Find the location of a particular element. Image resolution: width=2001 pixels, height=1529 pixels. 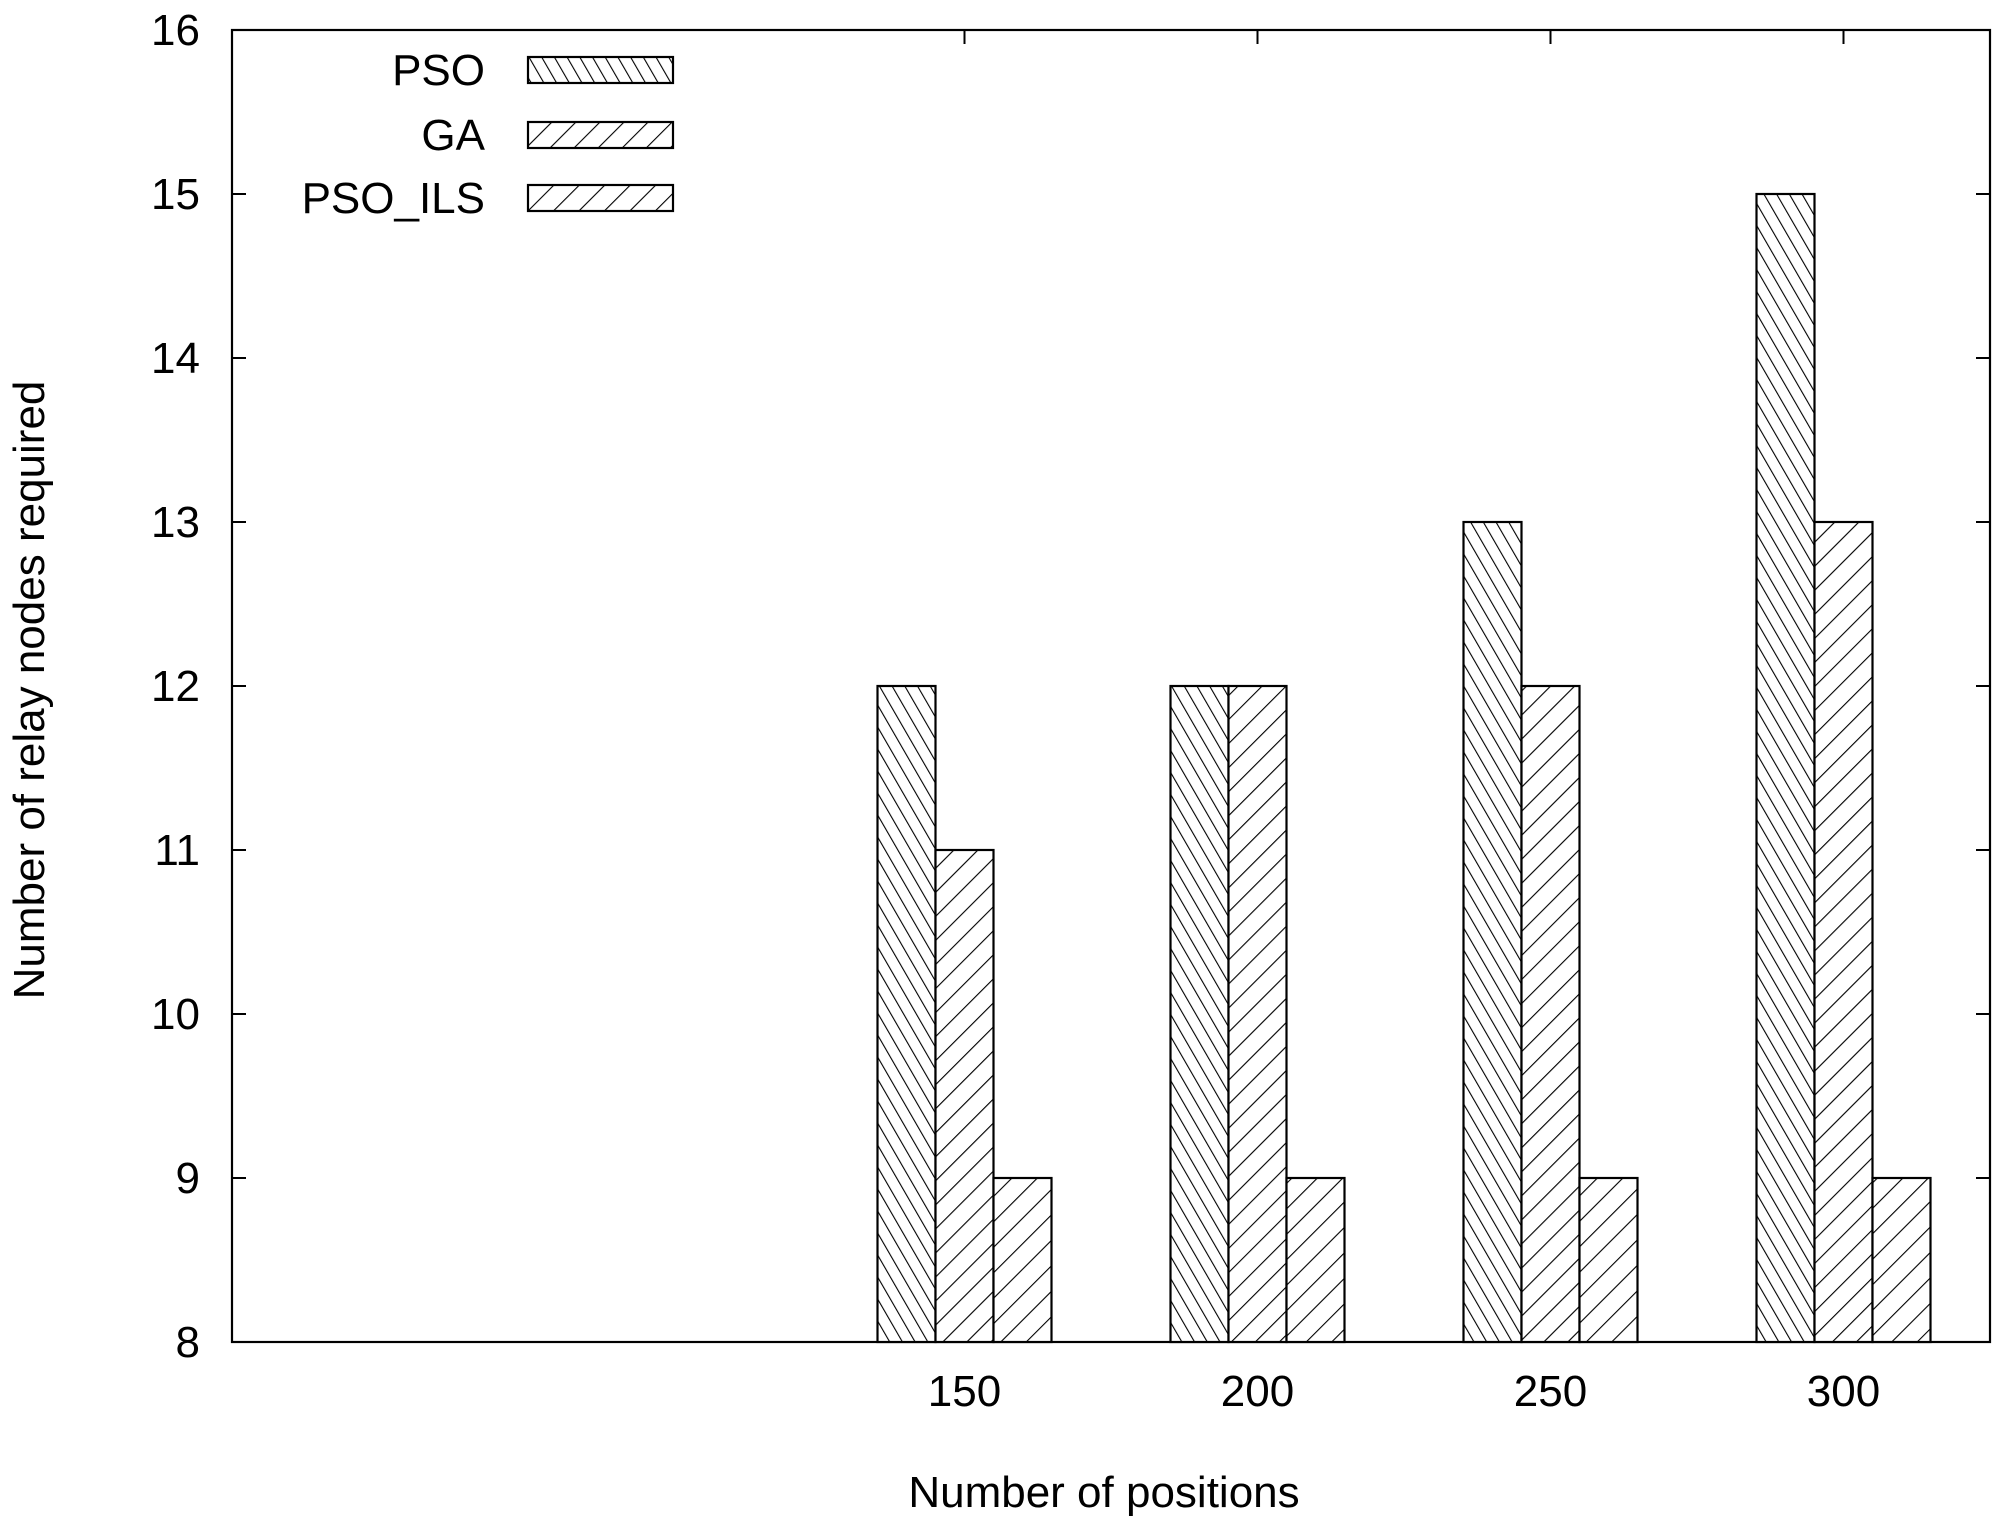

legend-label: GA is located at coordinates (453, 135).